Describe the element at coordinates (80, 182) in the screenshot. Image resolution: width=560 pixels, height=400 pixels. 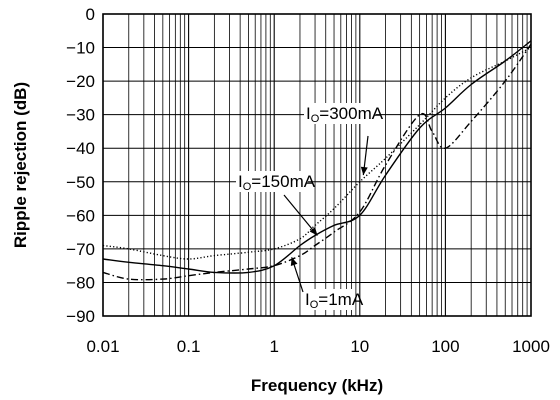
I see `y-tick-label: −50` at that location.